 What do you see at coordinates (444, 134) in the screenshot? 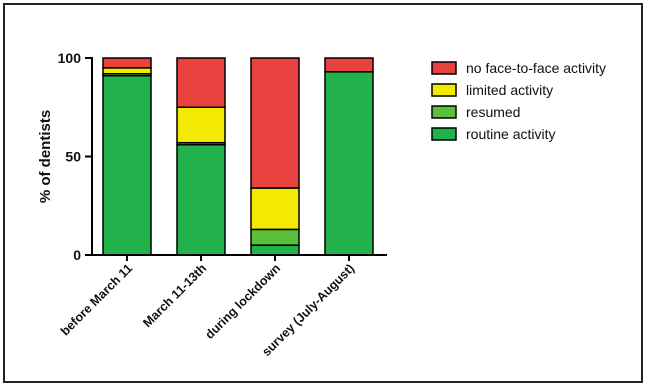
I see `legend-swatch-routine-activity` at bounding box center [444, 134].